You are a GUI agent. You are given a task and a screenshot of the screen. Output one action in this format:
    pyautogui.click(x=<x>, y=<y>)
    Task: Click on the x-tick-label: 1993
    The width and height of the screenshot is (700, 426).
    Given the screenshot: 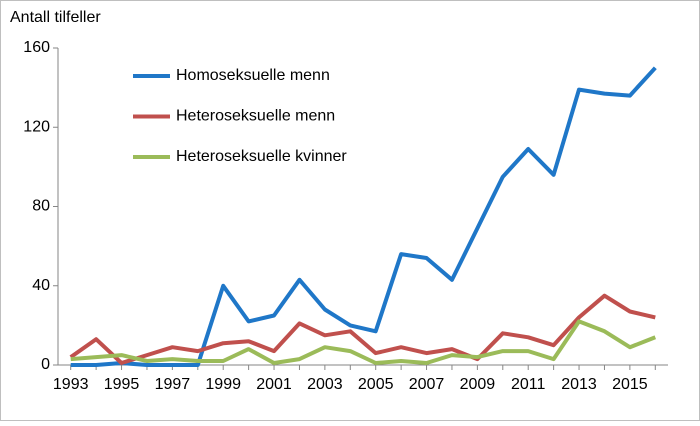 What is the action you would take?
    pyautogui.click(x=71, y=384)
    